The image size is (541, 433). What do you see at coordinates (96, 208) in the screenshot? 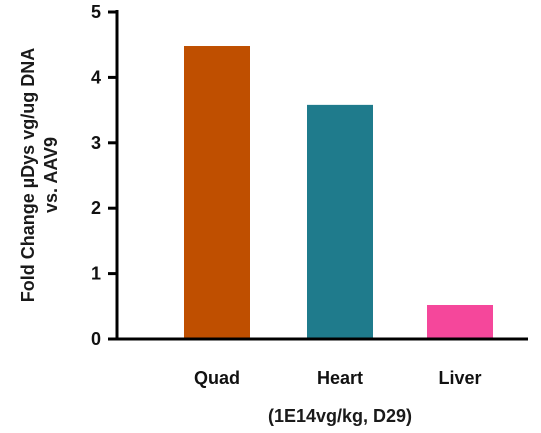
I see `y-tick-label: 2` at bounding box center [96, 208].